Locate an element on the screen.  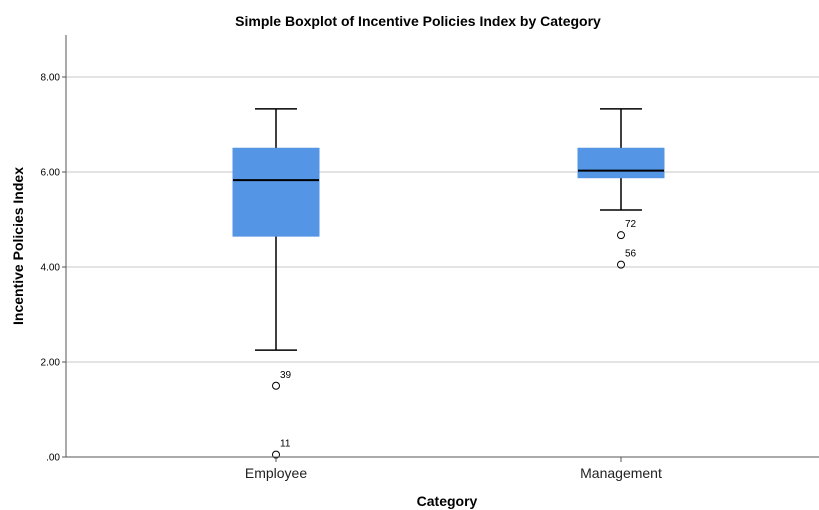
outlier-label: 72 is located at coordinates (631, 224).